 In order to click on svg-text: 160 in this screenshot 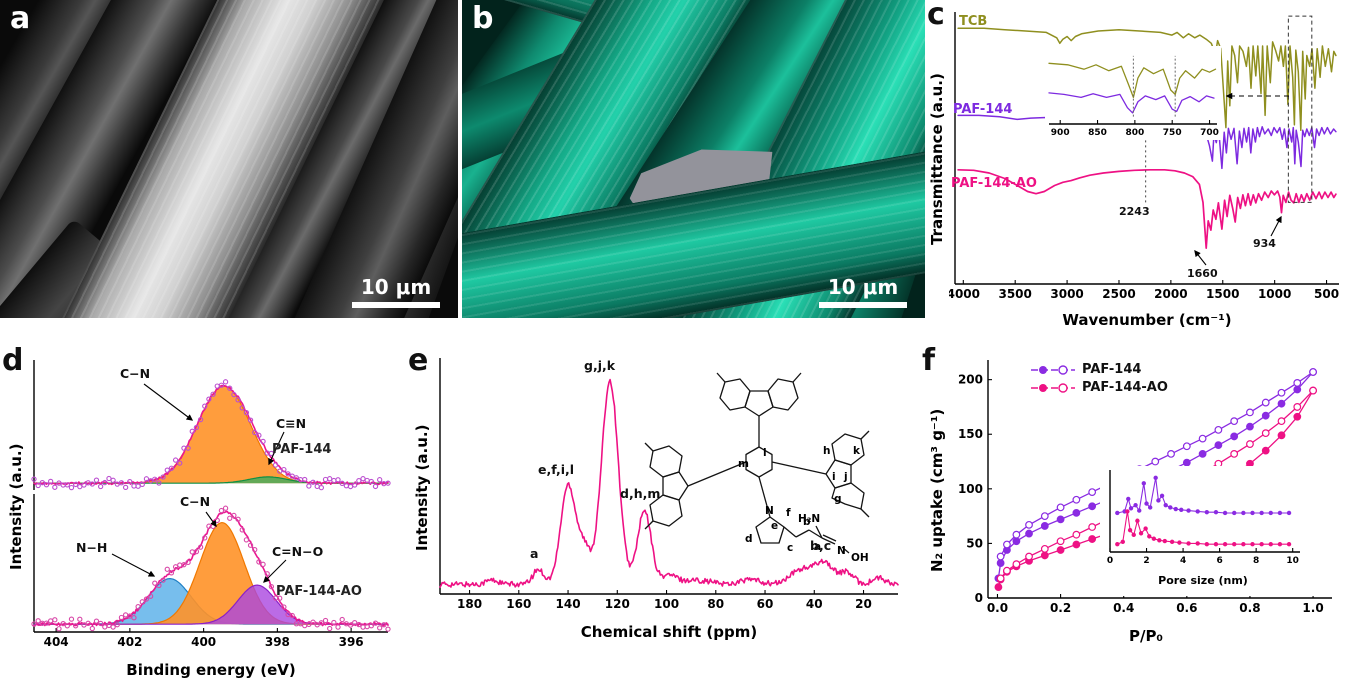, I will do `click(518, 604)`.